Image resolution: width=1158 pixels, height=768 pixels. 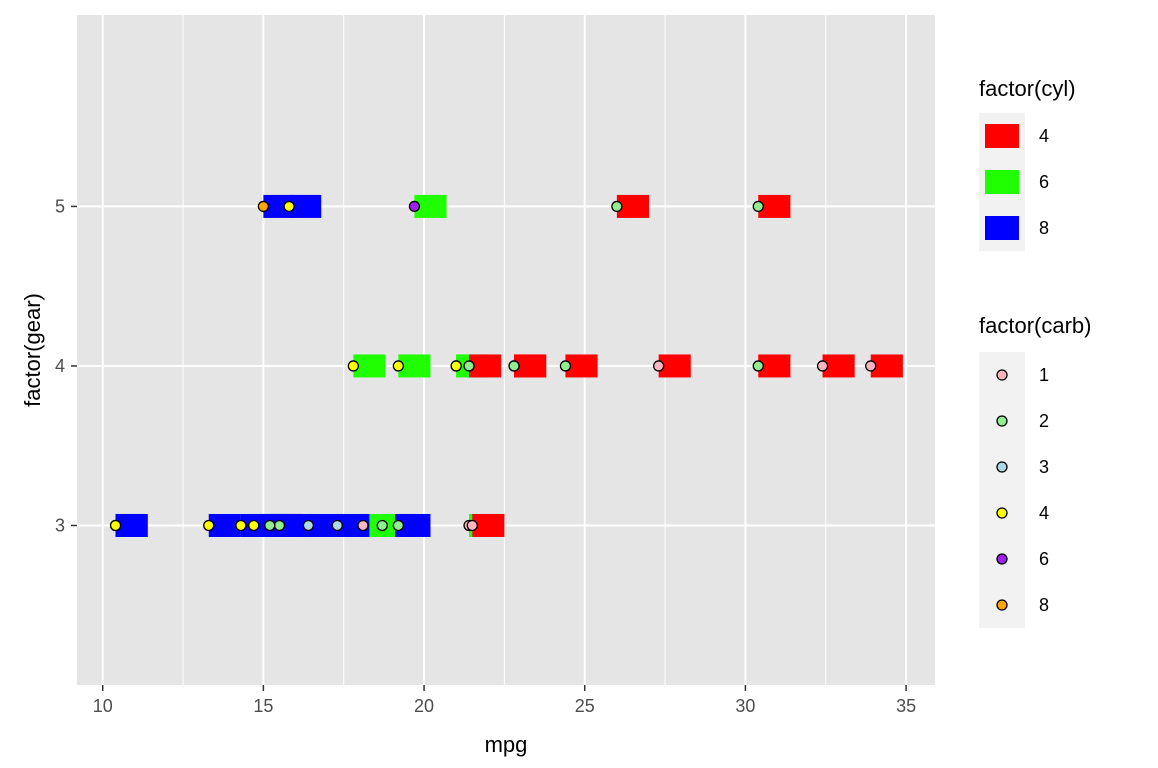 What do you see at coordinates (1035, 325) in the screenshot?
I see `carb-legend-title: factor(carb)` at bounding box center [1035, 325].